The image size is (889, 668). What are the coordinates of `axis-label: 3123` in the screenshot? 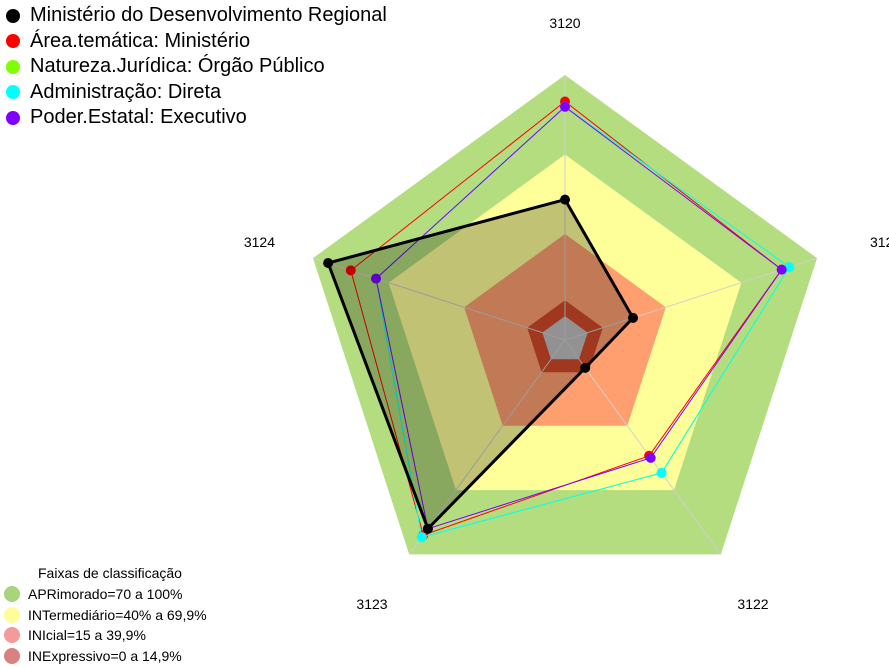 It's located at (371, 604).